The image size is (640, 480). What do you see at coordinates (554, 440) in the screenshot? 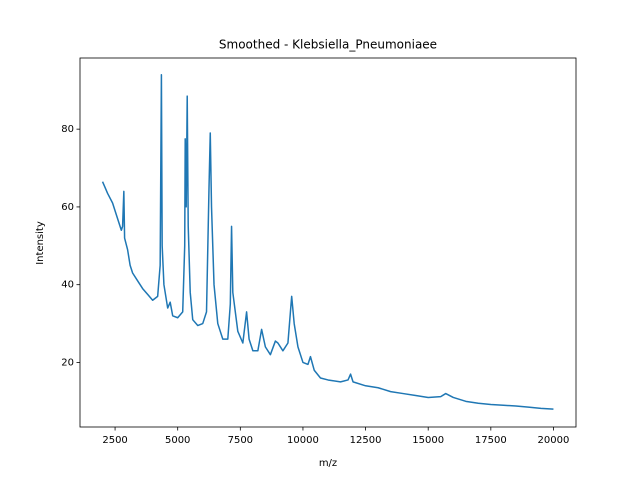
I see `x-tick-label: 20000` at bounding box center [554, 440].